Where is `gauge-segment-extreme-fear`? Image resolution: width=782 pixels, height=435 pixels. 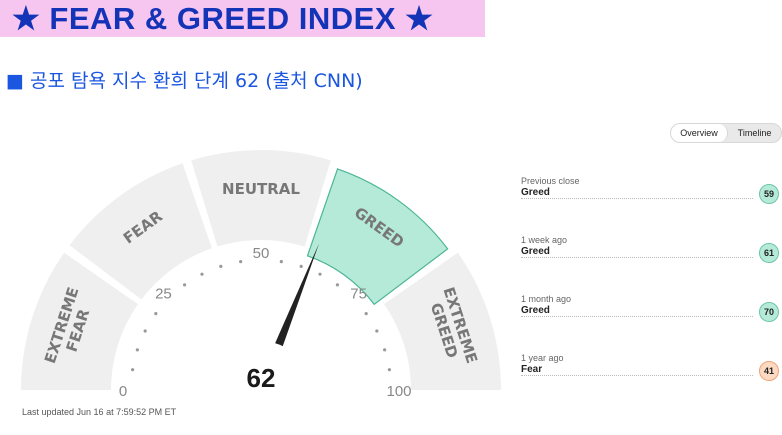
gauge-segment-extreme-fear is located at coordinates (79, 321).